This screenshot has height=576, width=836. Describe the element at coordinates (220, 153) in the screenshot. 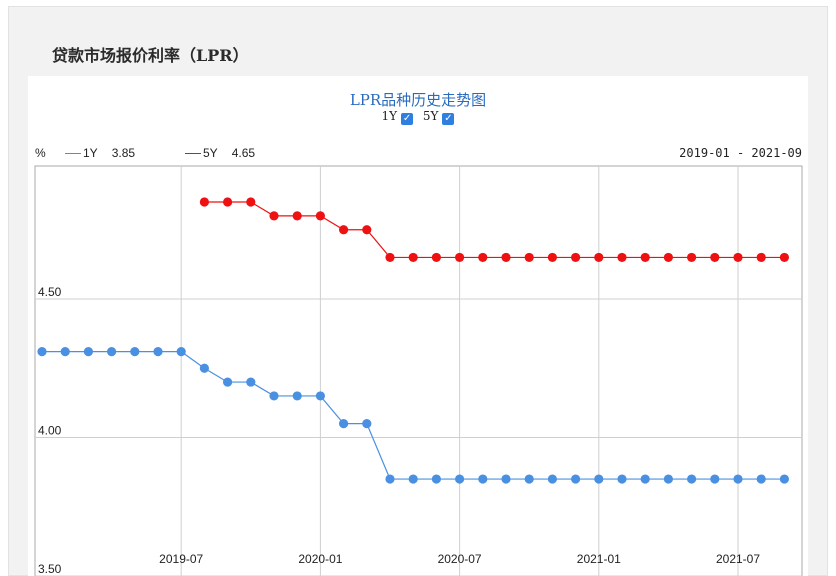

I see `legend-5y: 5Y 4.65` at that location.